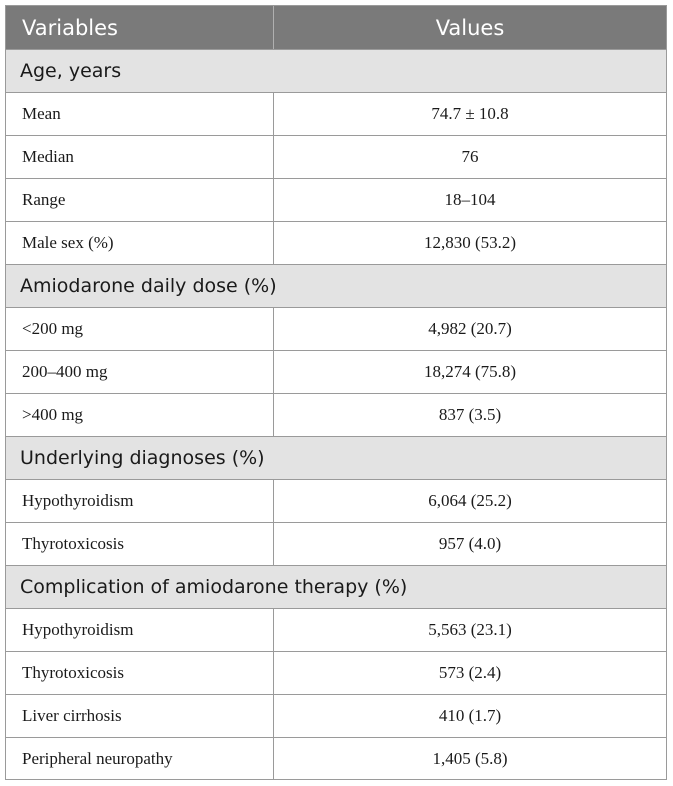  Describe the element at coordinates (53, 414) in the screenshot. I see `variable-label: >400 mg` at that location.